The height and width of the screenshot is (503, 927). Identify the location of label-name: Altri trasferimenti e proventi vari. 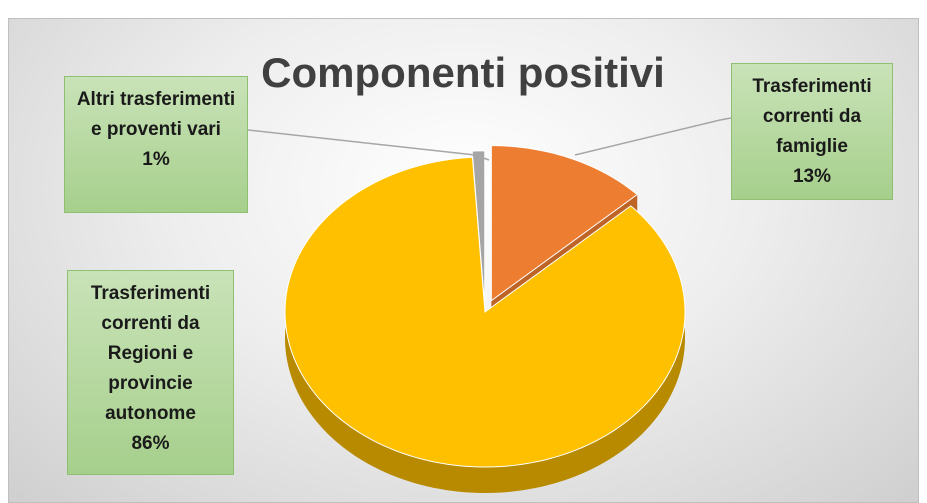
(156, 114).